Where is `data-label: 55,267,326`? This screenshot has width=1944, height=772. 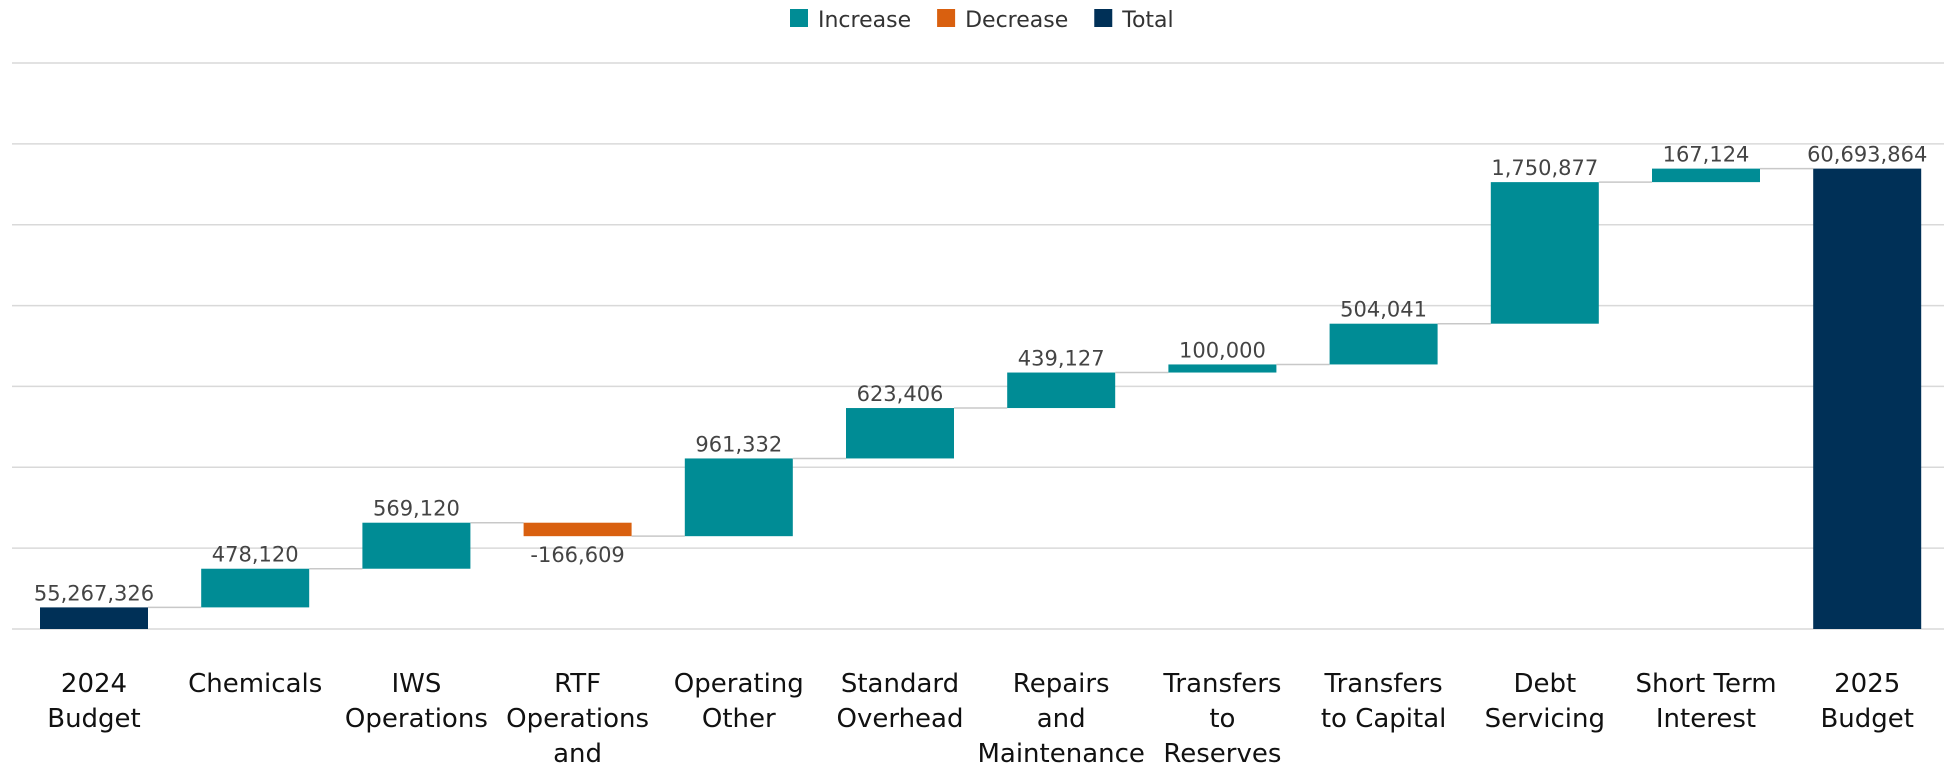 data-label: 55,267,326 is located at coordinates (94, 593).